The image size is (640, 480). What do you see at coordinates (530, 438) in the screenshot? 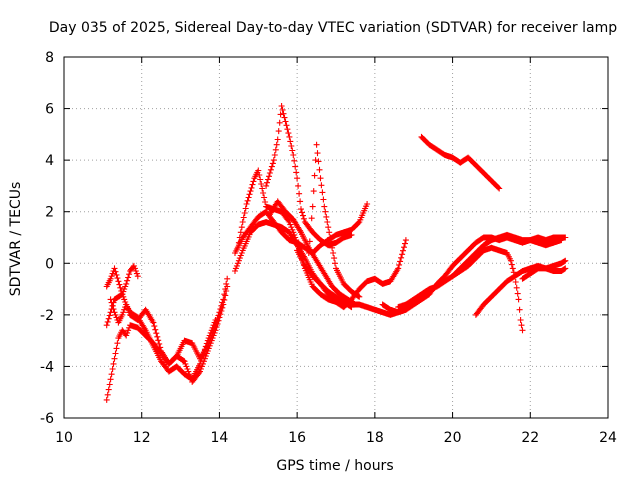
I see `x-tick-label: 22` at bounding box center [530, 438].